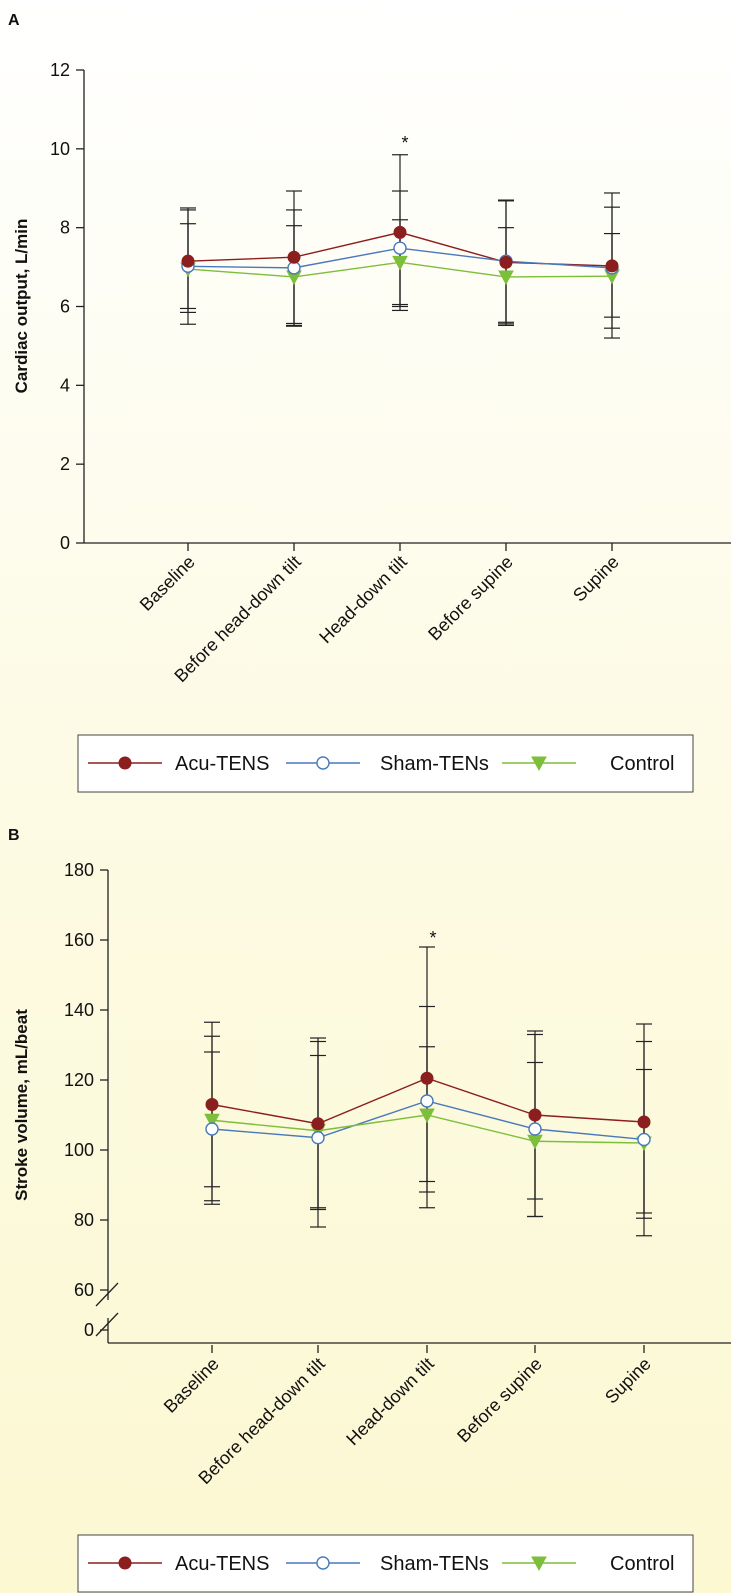 The width and height of the screenshot is (731, 1593). What do you see at coordinates (539, 1564) in the screenshot?
I see `panel-b-legend-marker-control` at bounding box center [539, 1564].